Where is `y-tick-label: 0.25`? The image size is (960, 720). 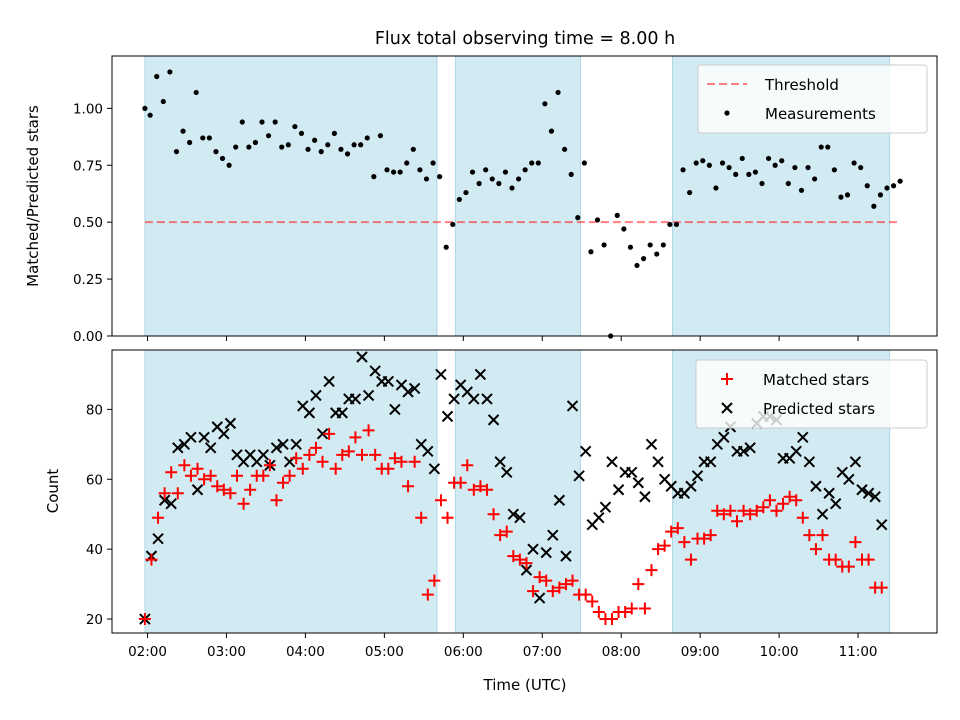 y-tick-label: 0.25 is located at coordinates (88, 280).